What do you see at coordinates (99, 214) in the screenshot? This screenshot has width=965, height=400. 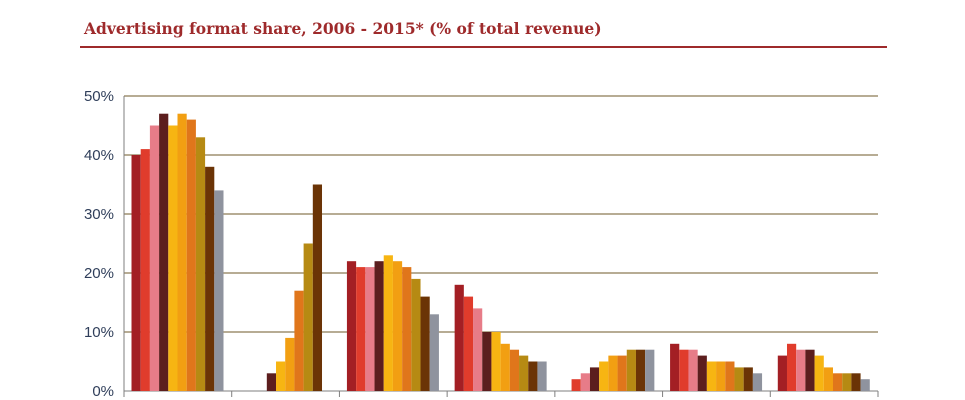 I see `y-tick-label: 30%` at bounding box center [99, 214].